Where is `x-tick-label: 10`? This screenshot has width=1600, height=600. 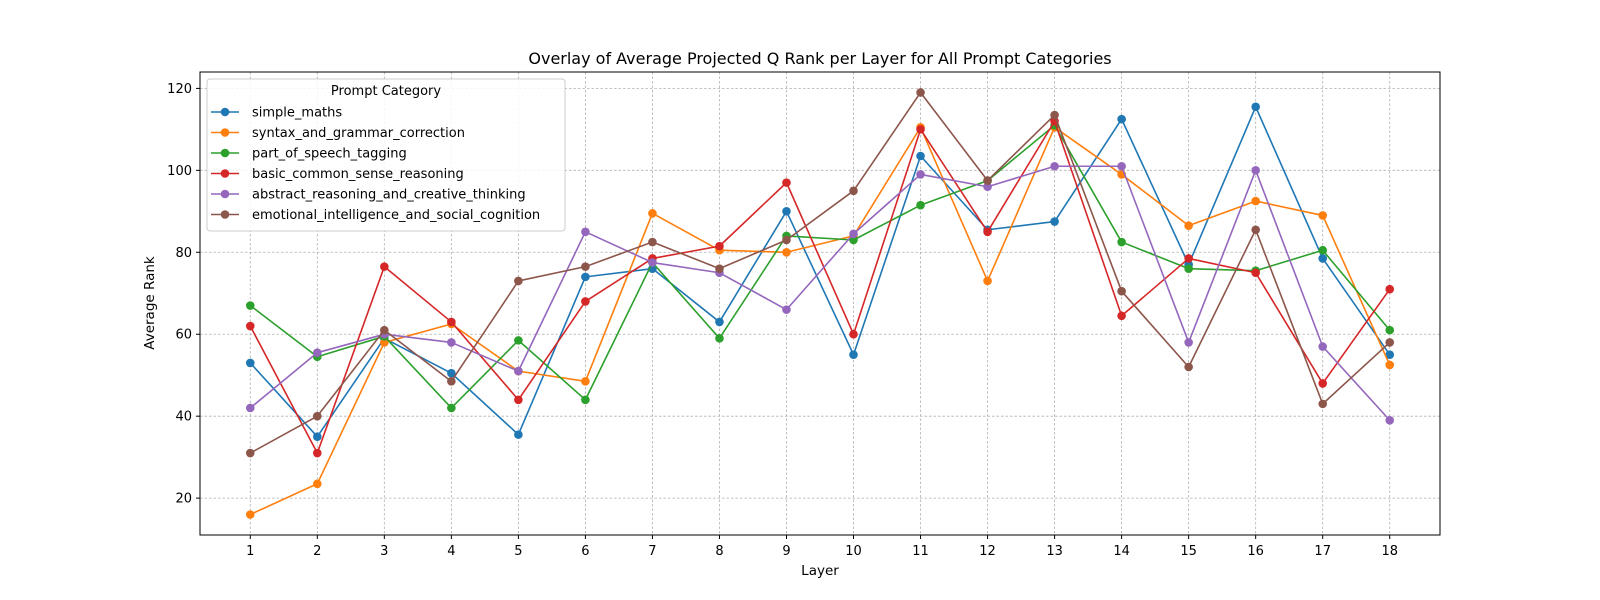 x-tick-label: 10 is located at coordinates (853, 551).